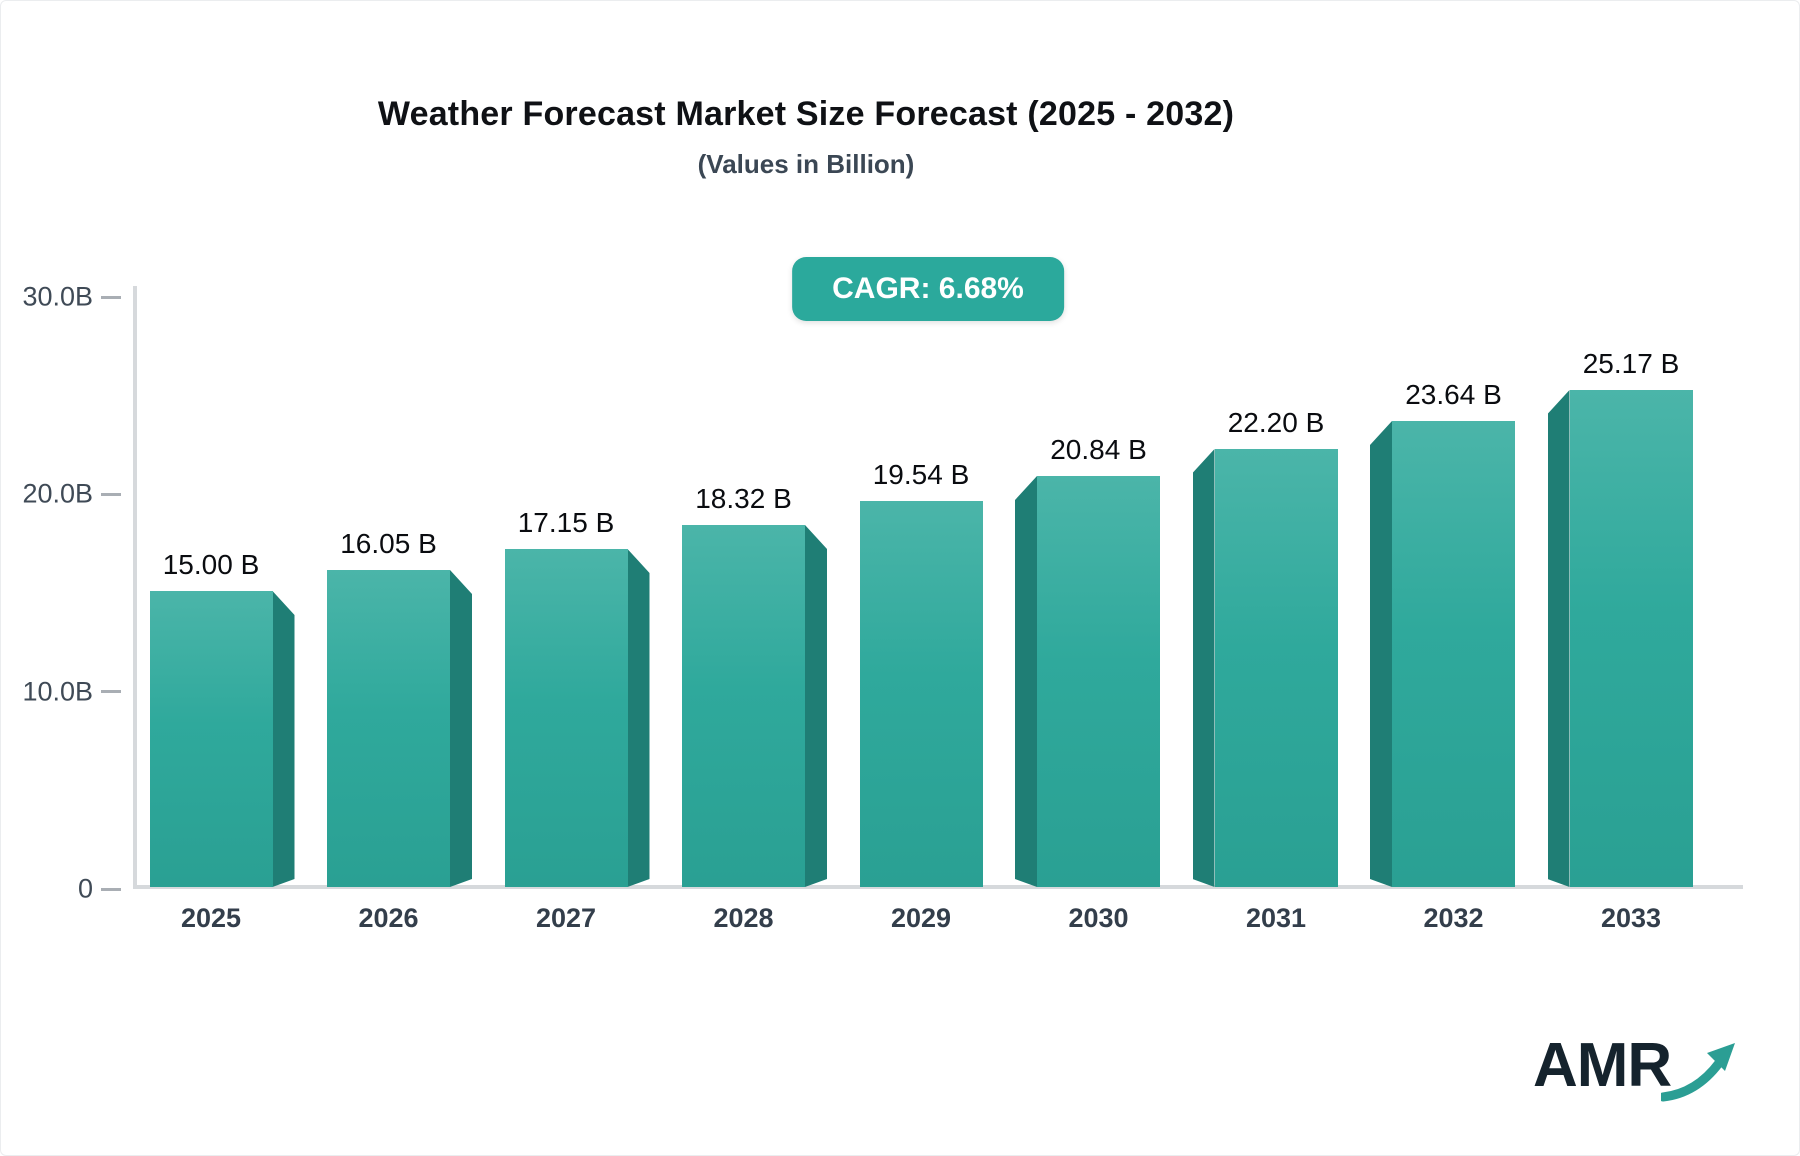 The width and height of the screenshot is (1800, 1156). What do you see at coordinates (388, 918) in the screenshot?
I see `x-tick-label: 2026` at bounding box center [388, 918].